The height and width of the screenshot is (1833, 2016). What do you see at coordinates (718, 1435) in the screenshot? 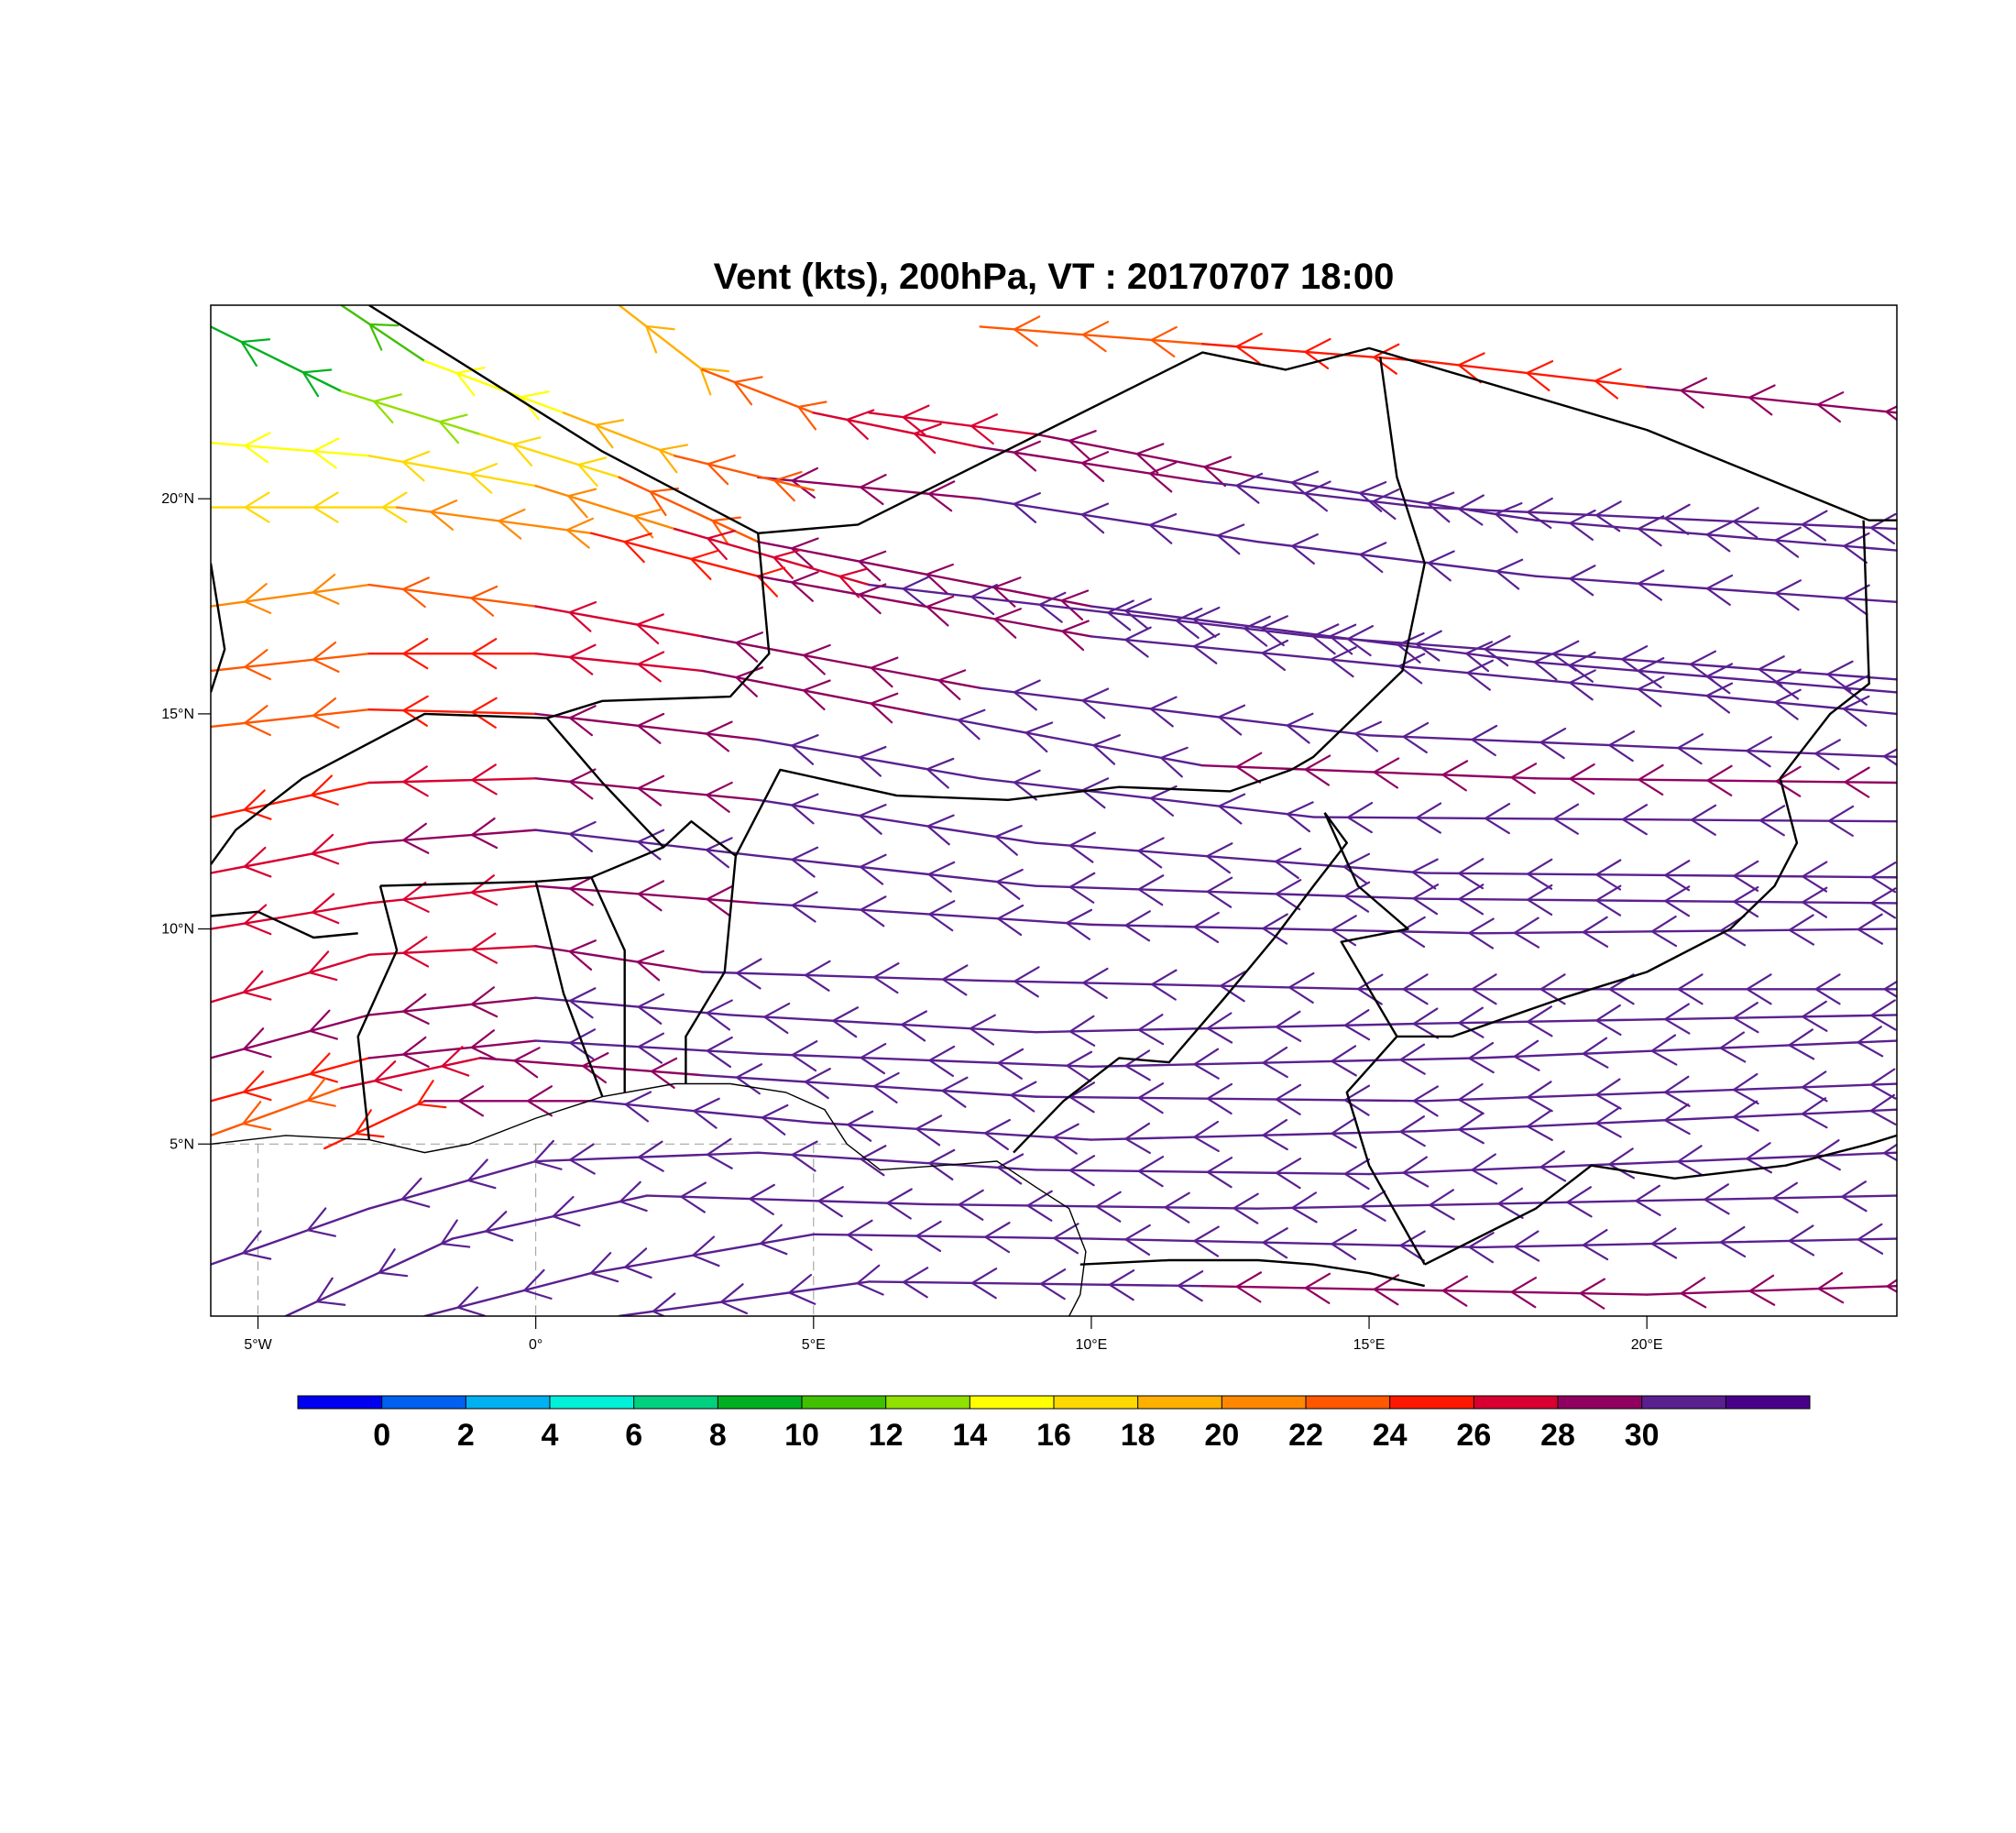
I see `colorbar-label: 8` at bounding box center [718, 1435].